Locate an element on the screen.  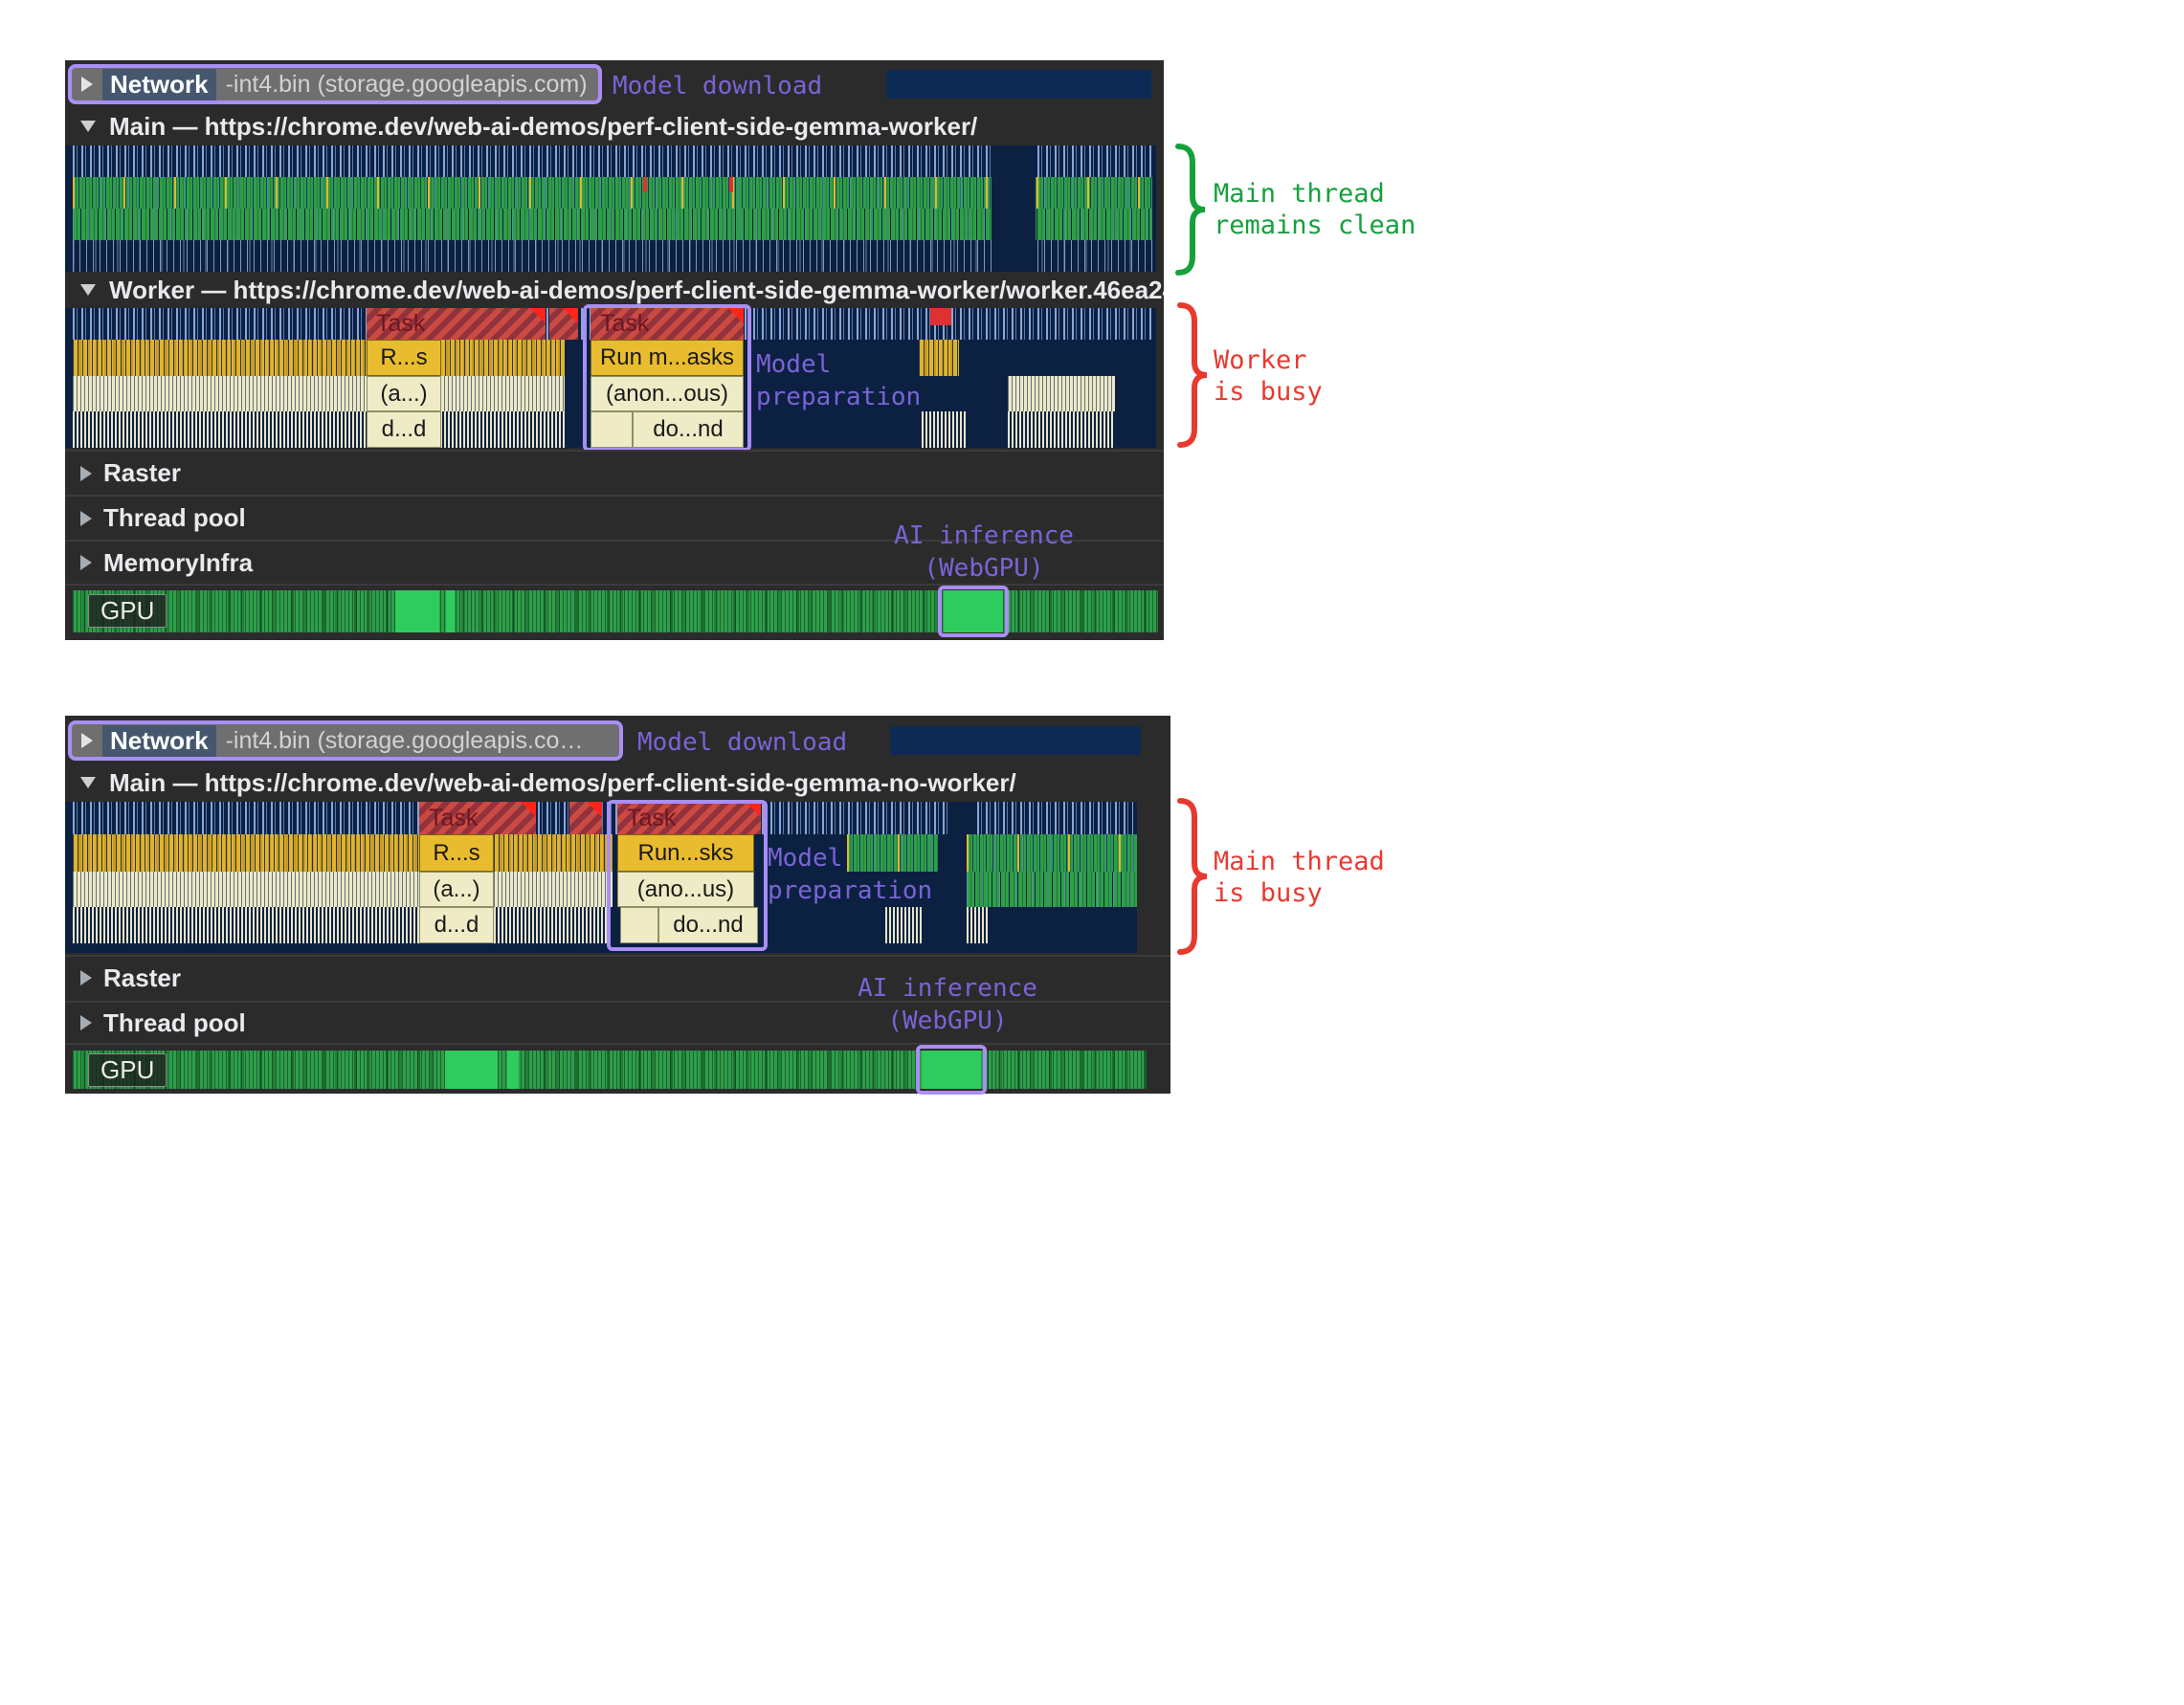
frame-box: (anon...ous) is located at coordinates (667, 393).